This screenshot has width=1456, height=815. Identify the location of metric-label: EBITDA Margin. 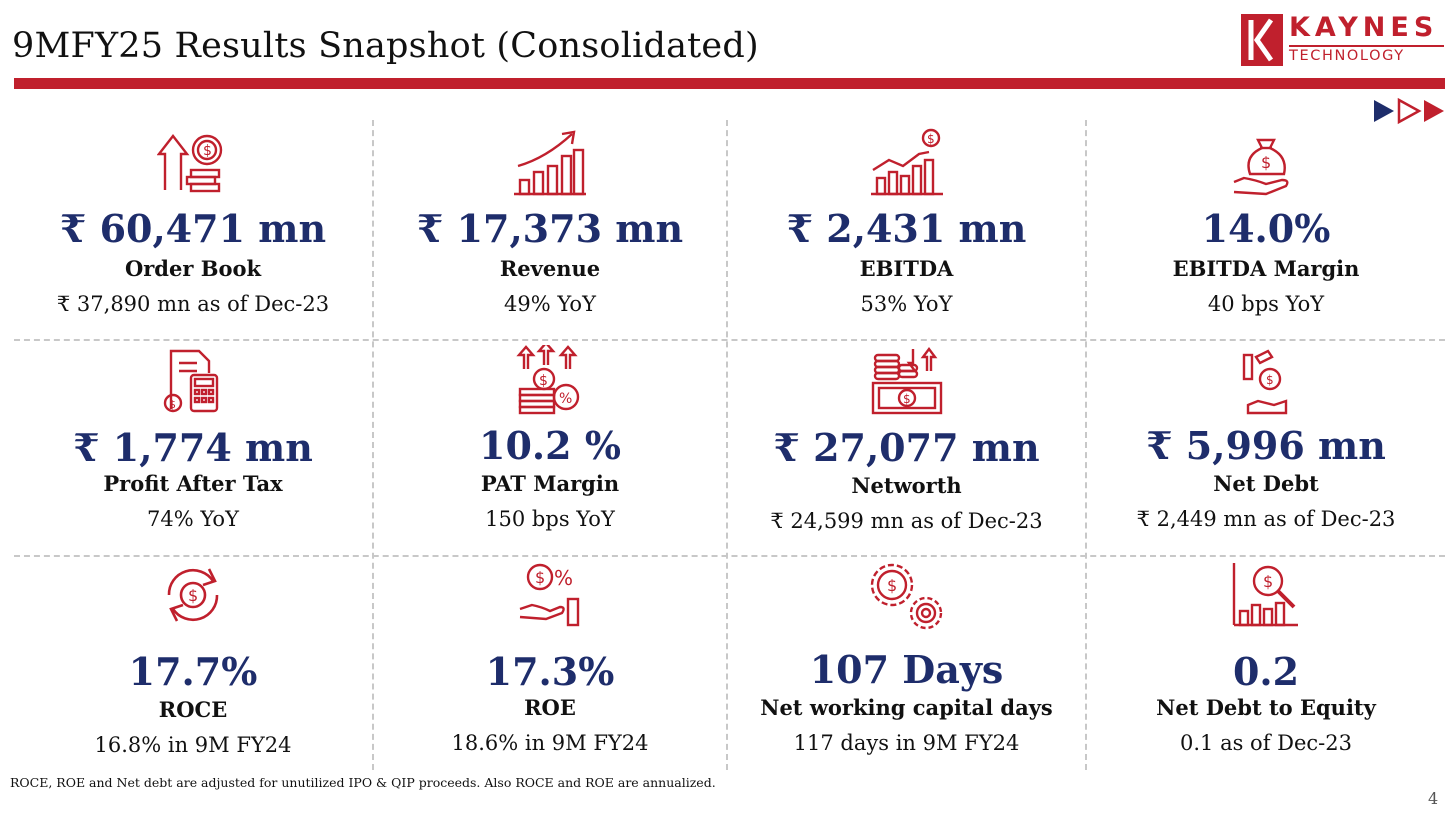
(1266, 268).